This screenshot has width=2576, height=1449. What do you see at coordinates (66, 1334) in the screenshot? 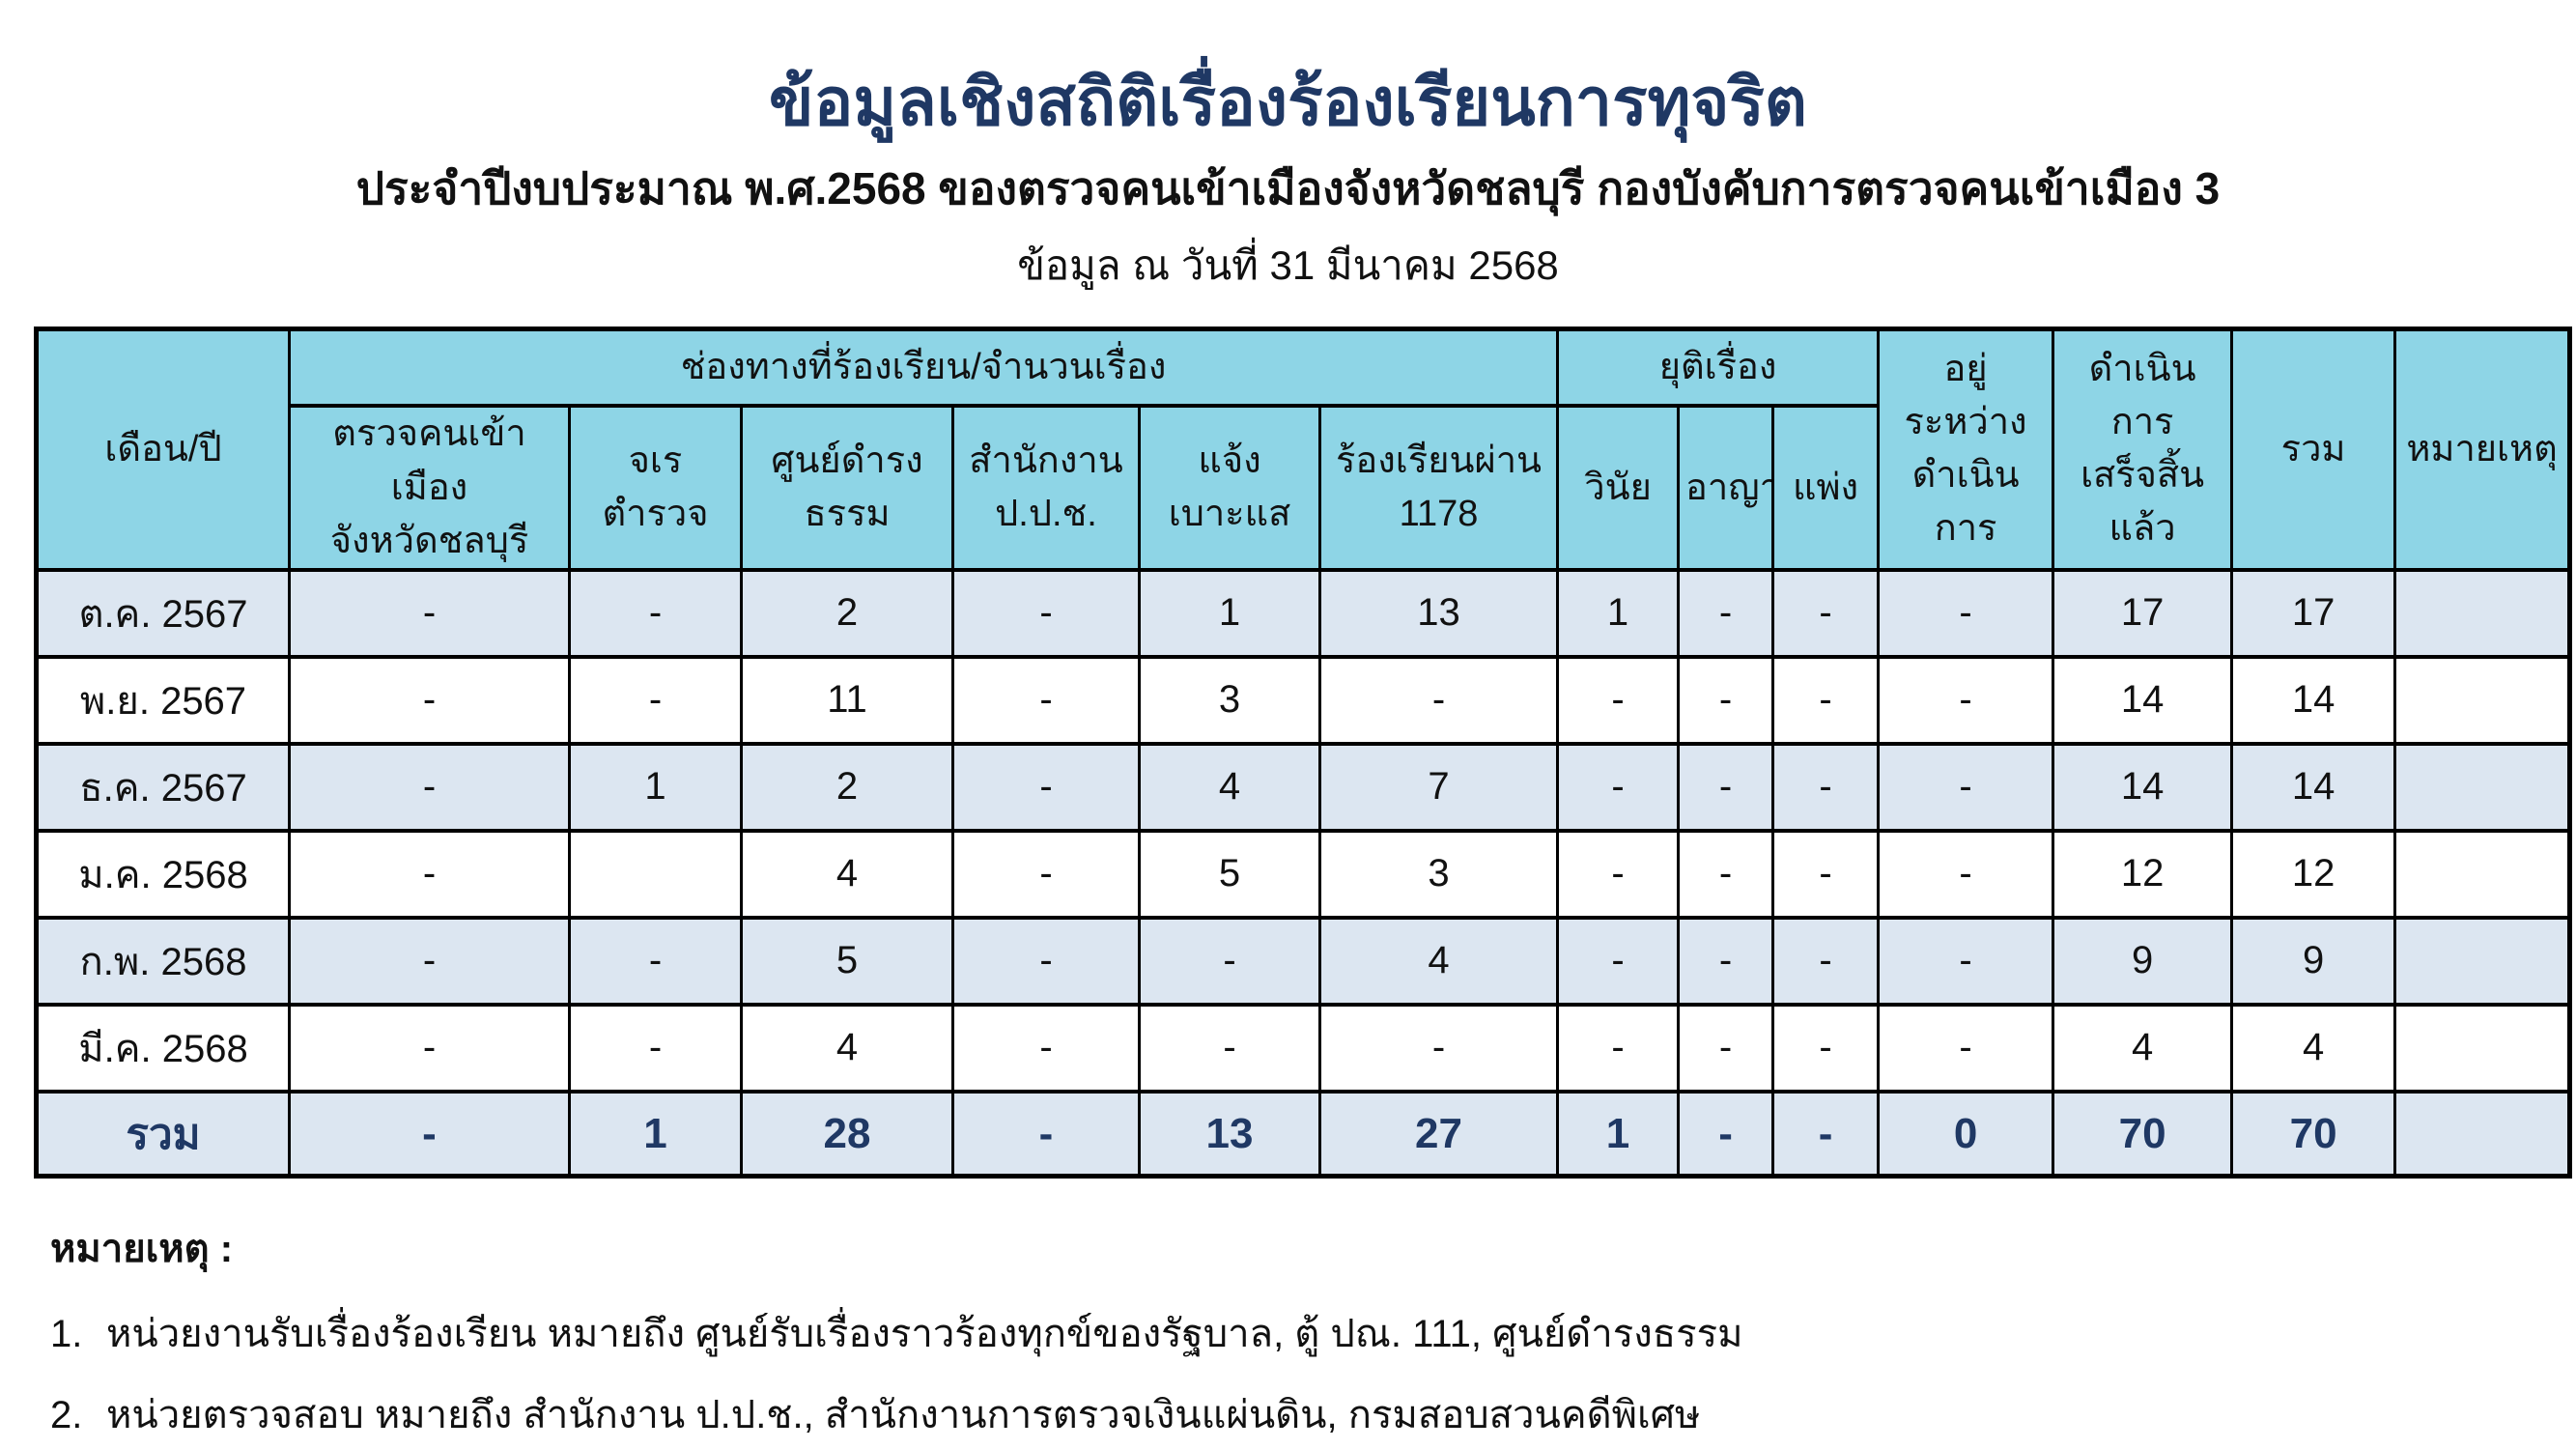
I see `footnote-number: 1.` at bounding box center [66, 1334].